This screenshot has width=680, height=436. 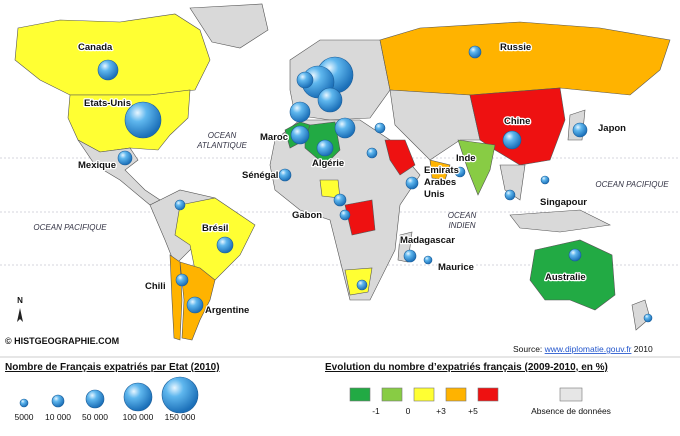 I want to click on change-label: -1, so click(x=376, y=411).